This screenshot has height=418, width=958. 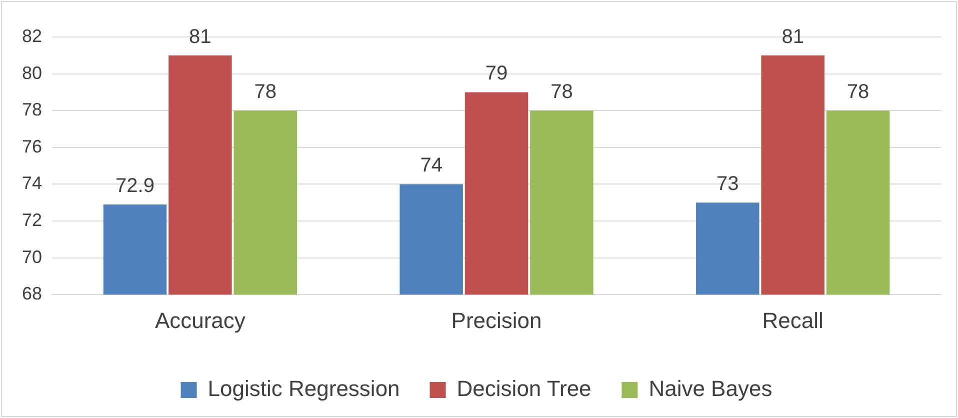 I want to click on y-tick-label: 82, so click(x=32, y=36).